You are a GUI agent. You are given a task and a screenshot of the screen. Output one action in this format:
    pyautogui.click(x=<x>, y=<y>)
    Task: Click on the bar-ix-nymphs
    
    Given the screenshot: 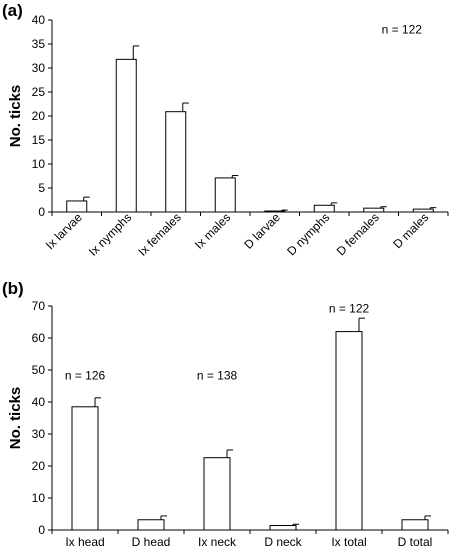 What is the action you would take?
    pyautogui.click(x=126, y=135)
    